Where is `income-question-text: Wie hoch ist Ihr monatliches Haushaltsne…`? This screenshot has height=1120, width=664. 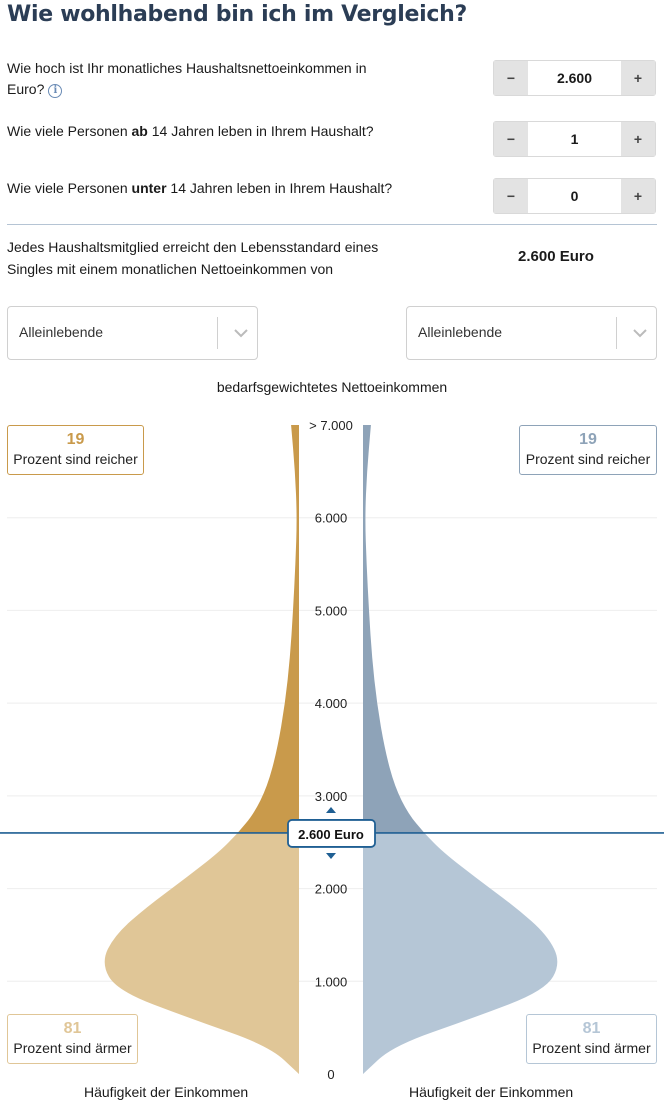 income-question-text: Wie hoch ist Ihr monatliches Haushaltsne… is located at coordinates (187, 78).